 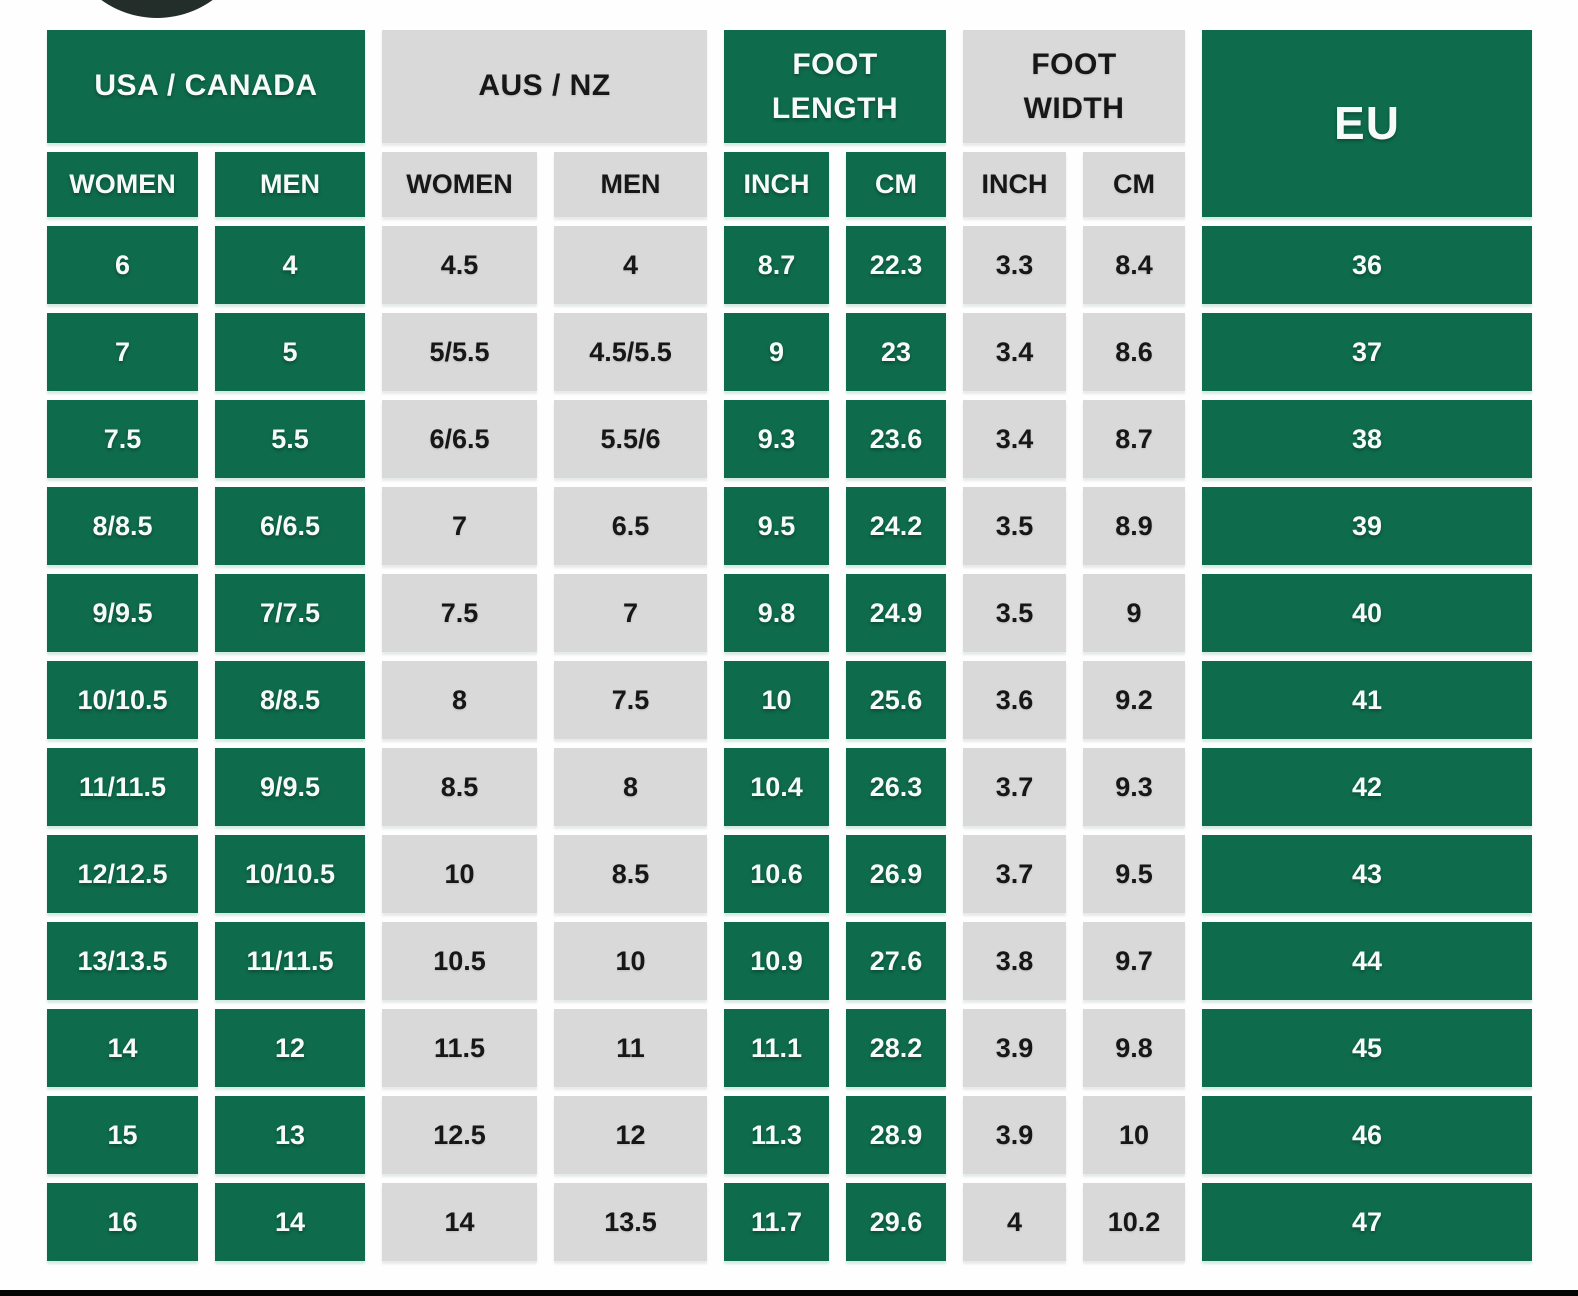 I want to click on table-cell: 41, so click(x=1367, y=700).